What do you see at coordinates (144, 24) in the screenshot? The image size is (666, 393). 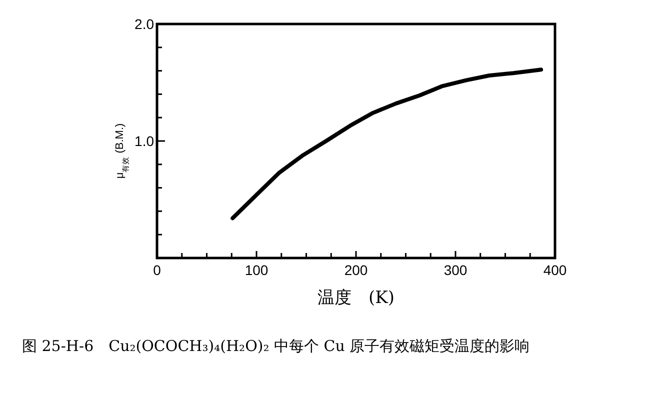 I see `y-tick-label: 2.0` at bounding box center [144, 24].